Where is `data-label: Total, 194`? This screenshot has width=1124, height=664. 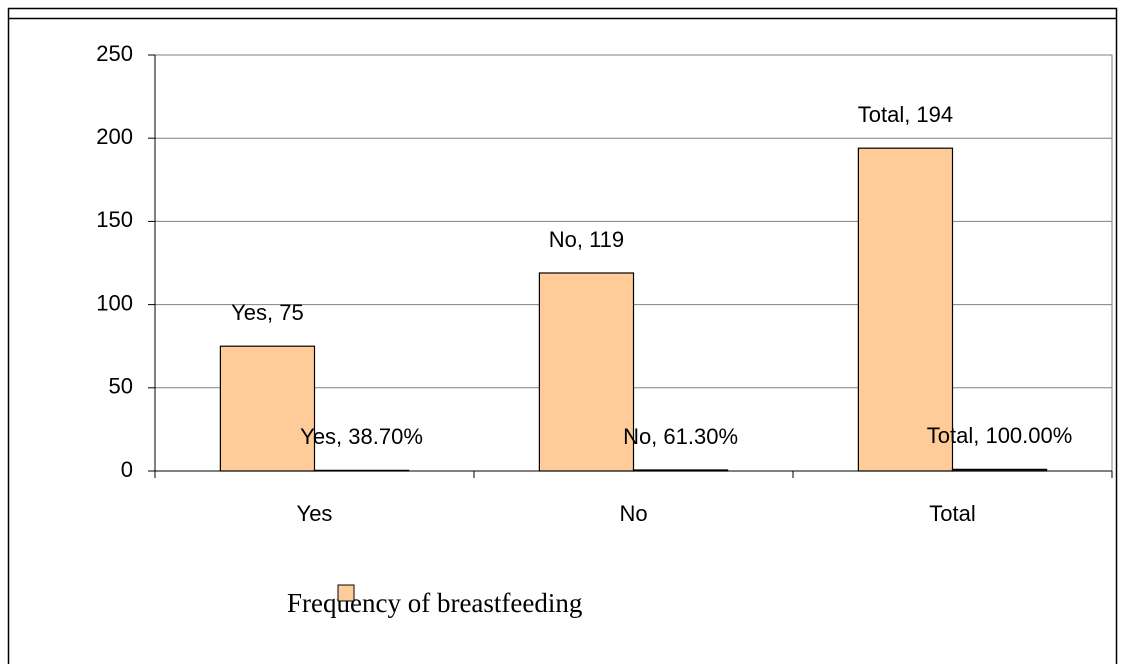 data-label: Total, 194 is located at coordinates (905, 114).